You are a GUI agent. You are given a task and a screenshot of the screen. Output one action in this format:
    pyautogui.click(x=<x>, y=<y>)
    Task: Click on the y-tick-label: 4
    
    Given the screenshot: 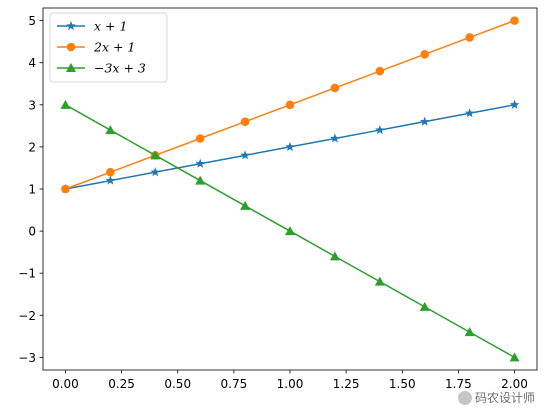 What is the action you would take?
    pyautogui.click(x=32, y=63)
    